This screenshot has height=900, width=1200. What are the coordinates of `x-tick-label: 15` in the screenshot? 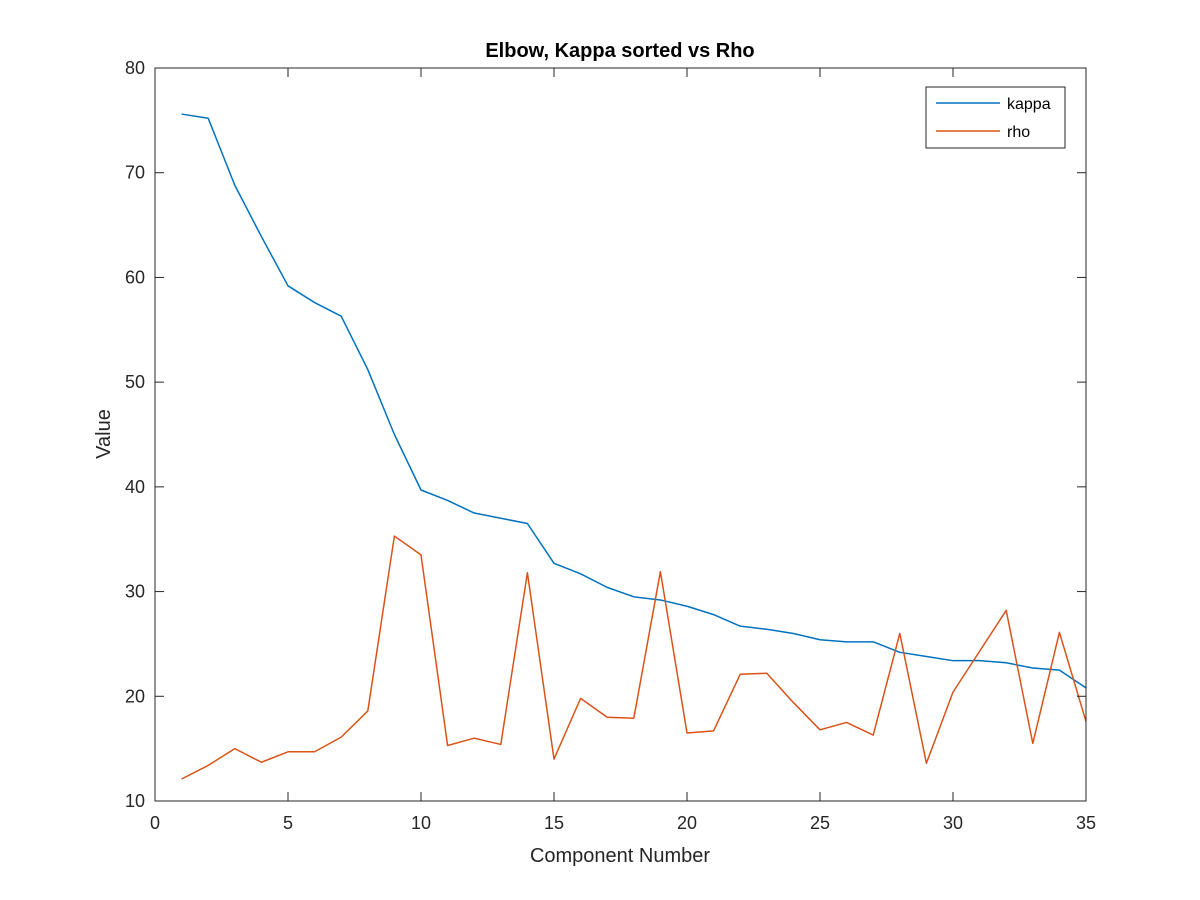 It's located at (554, 823).